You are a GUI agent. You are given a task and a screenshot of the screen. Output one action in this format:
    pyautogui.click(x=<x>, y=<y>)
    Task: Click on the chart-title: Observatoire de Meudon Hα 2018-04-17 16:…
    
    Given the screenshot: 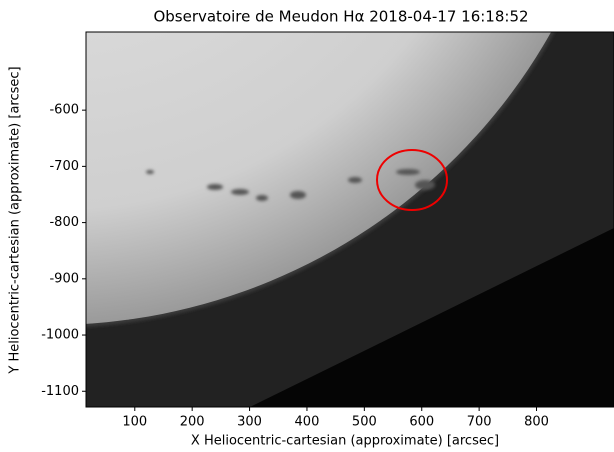 What is the action you would take?
    pyautogui.click(x=340, y=17)
    